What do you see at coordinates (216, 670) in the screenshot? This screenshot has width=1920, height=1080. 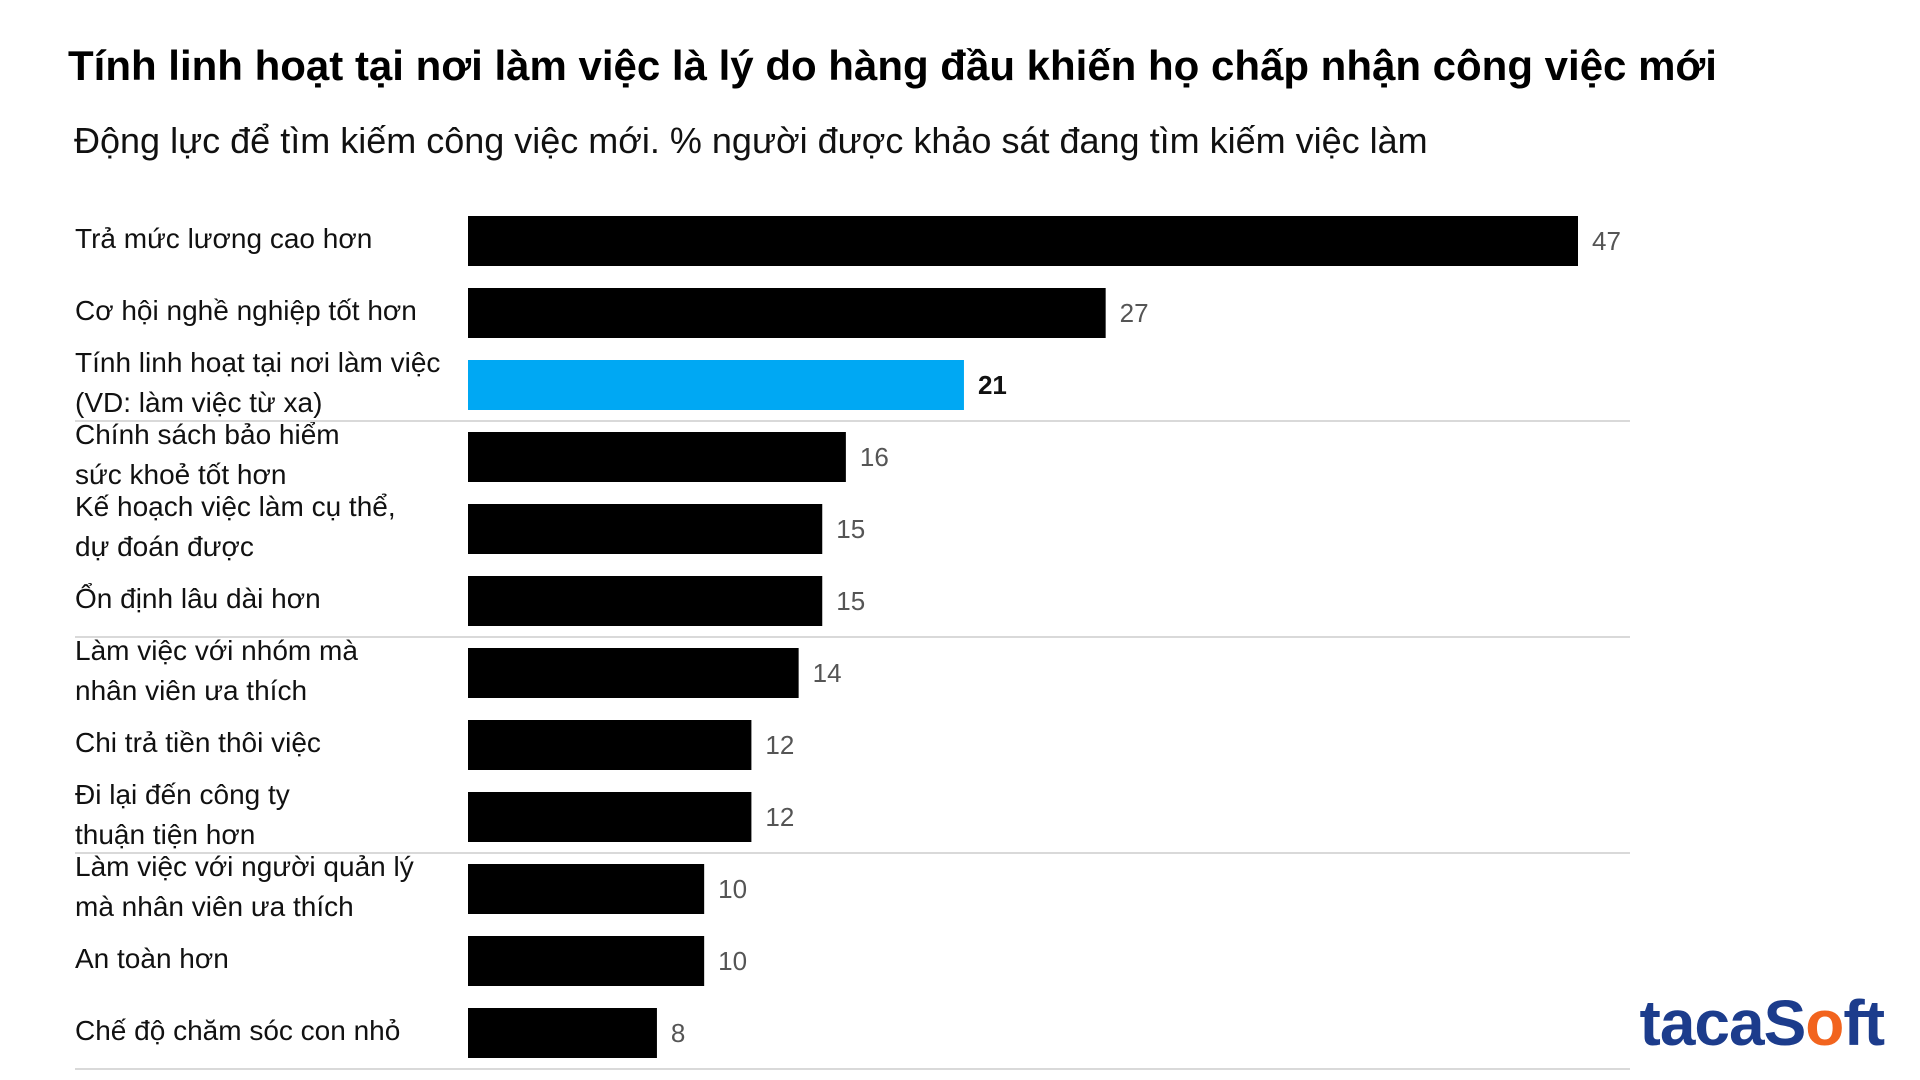 I see `category-label-6: Làm việc với nhóm mà nhân viên ưa thích` at bounding box center [216, 670].